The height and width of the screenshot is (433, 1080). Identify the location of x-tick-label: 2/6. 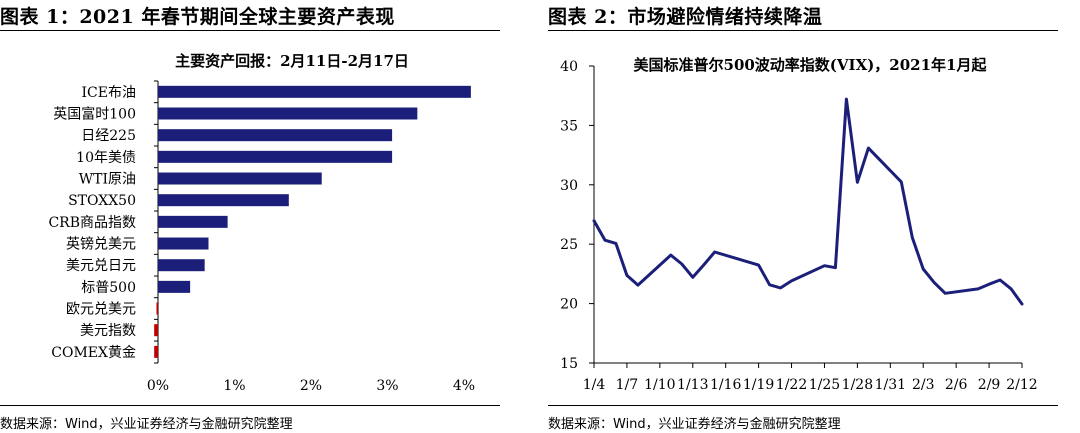
(956, 385).